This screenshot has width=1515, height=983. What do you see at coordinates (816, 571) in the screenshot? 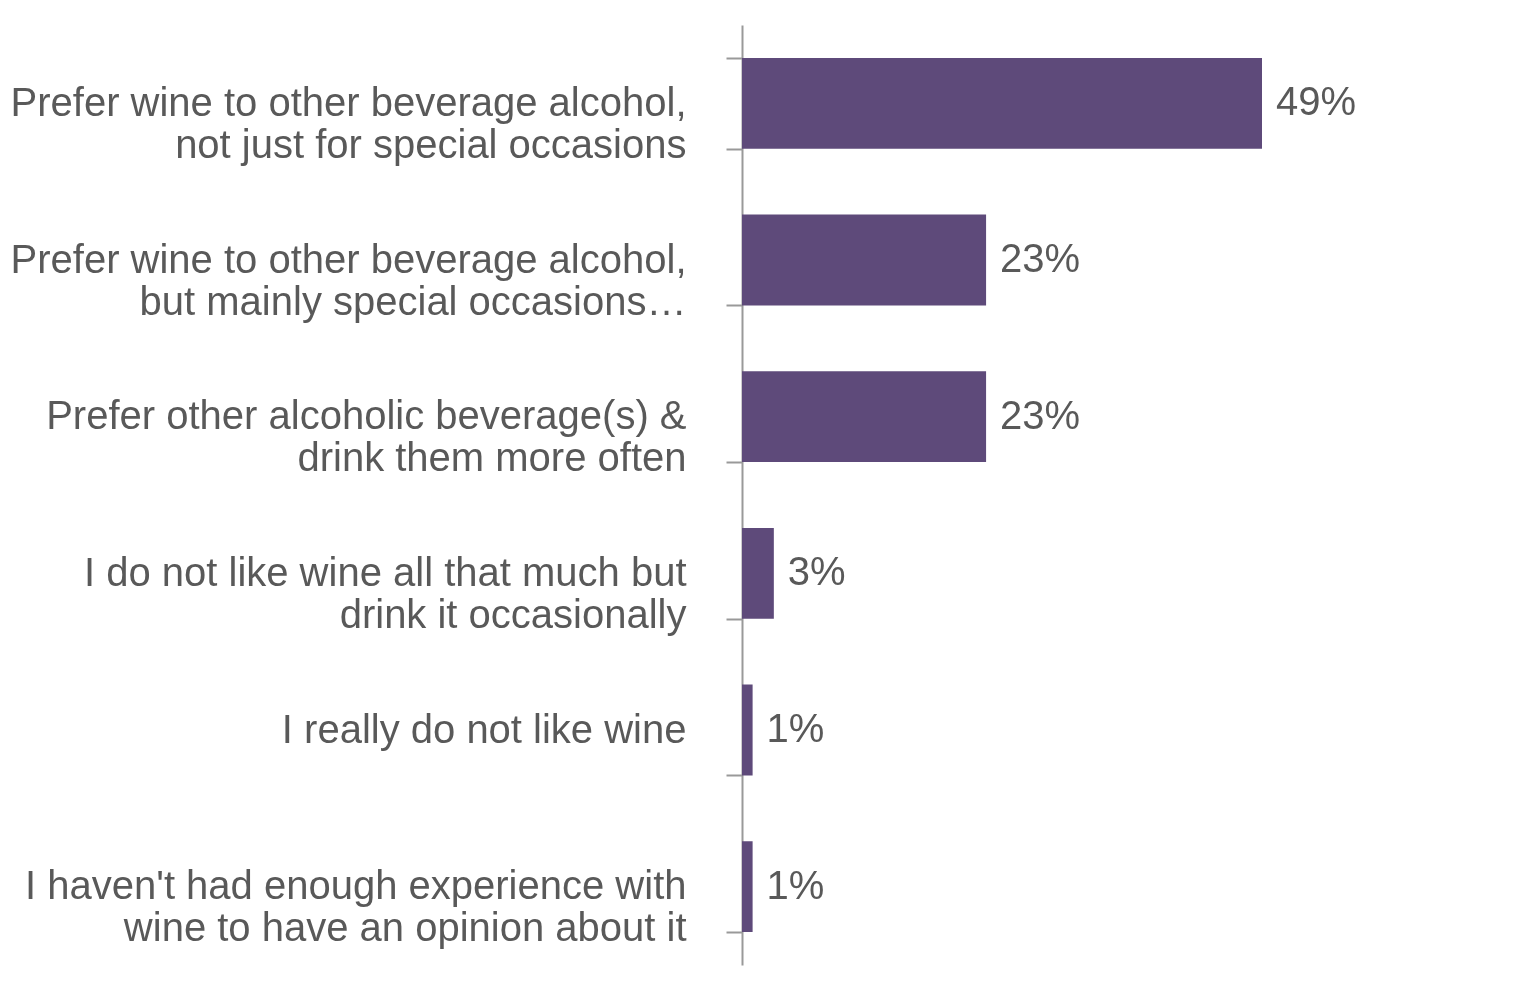
I see `data-label: 3%` at bounding box center [816, 571].